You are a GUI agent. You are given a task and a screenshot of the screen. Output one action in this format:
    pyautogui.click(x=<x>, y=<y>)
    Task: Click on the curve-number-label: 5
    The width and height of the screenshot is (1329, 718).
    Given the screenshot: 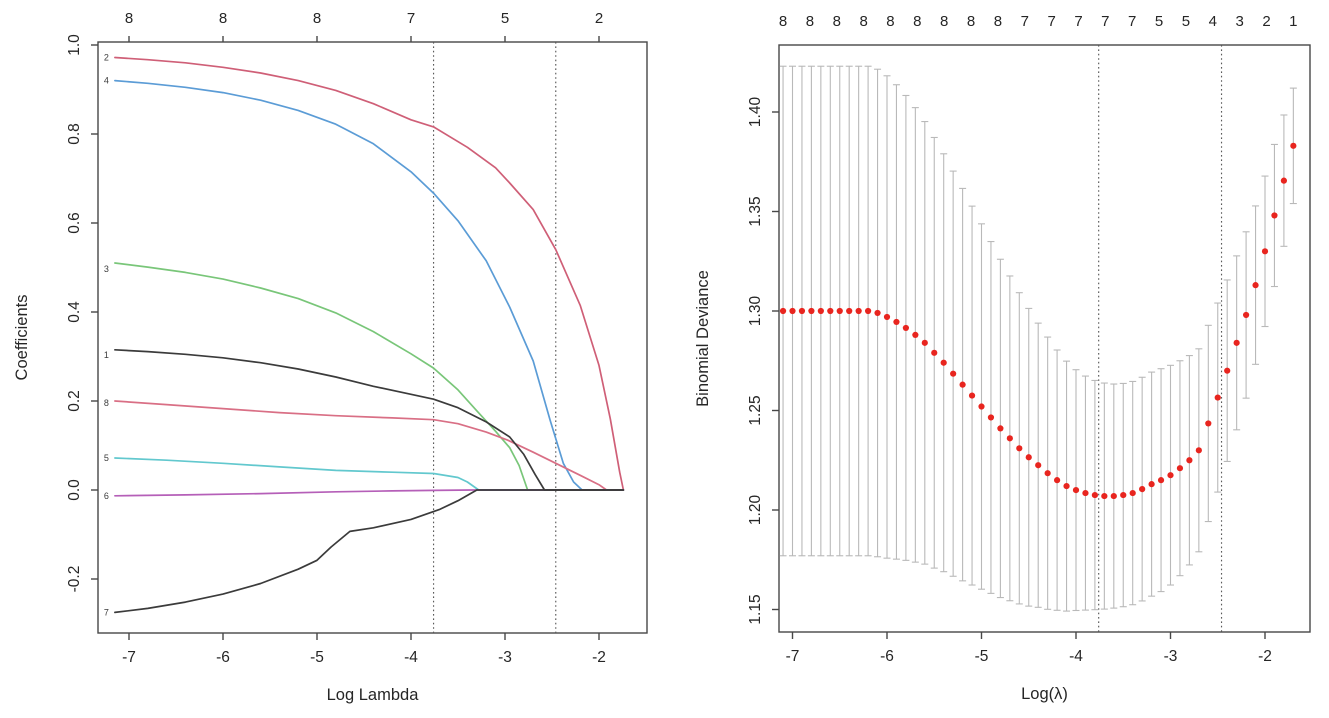 What is the action you would take?
    pyautogui.click(x=106, y=458)
    